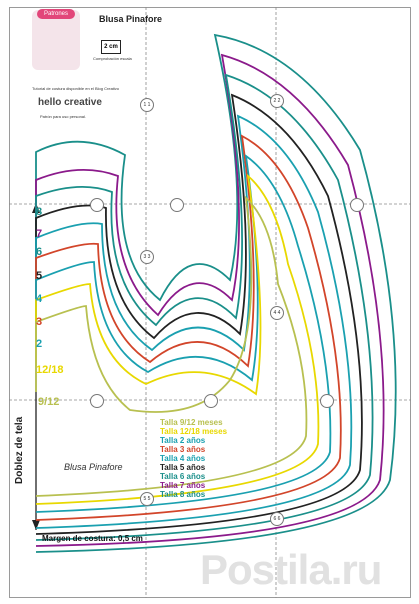 The image size is (419, 604). What do you see at coordinates (93, 467) in the screenshot?
I see `pattern-piece-name: Blusa Pinafore` at bounding box center [93, 467].